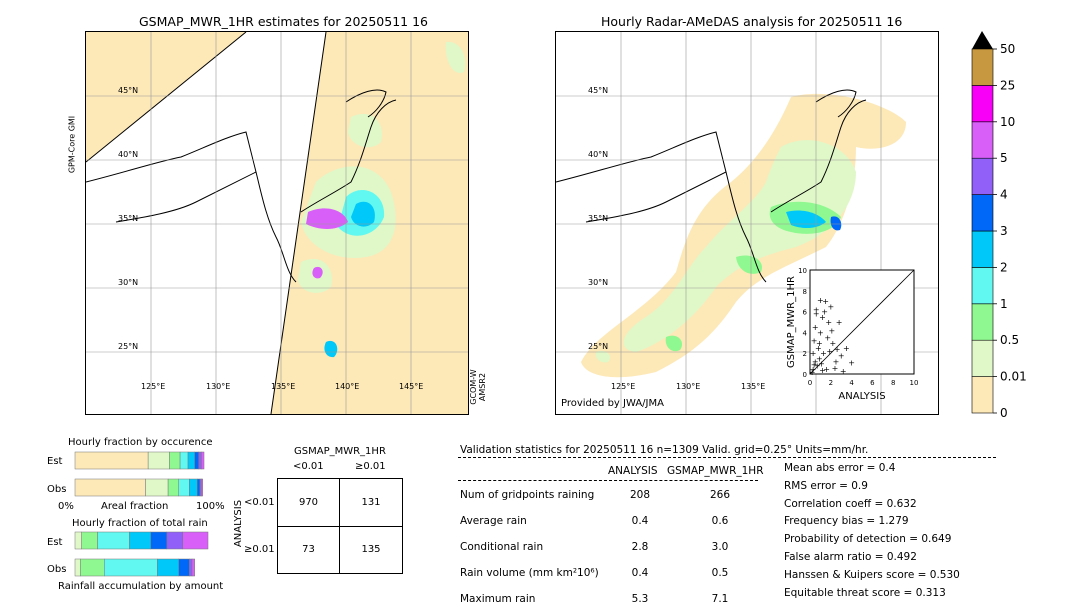 This screenshot has width=1080, height=612. What do you see at coordinates (502, 547) in the screenshot?
I see `validation-row-label: Conditional rain` at bounding box center [502, 547].